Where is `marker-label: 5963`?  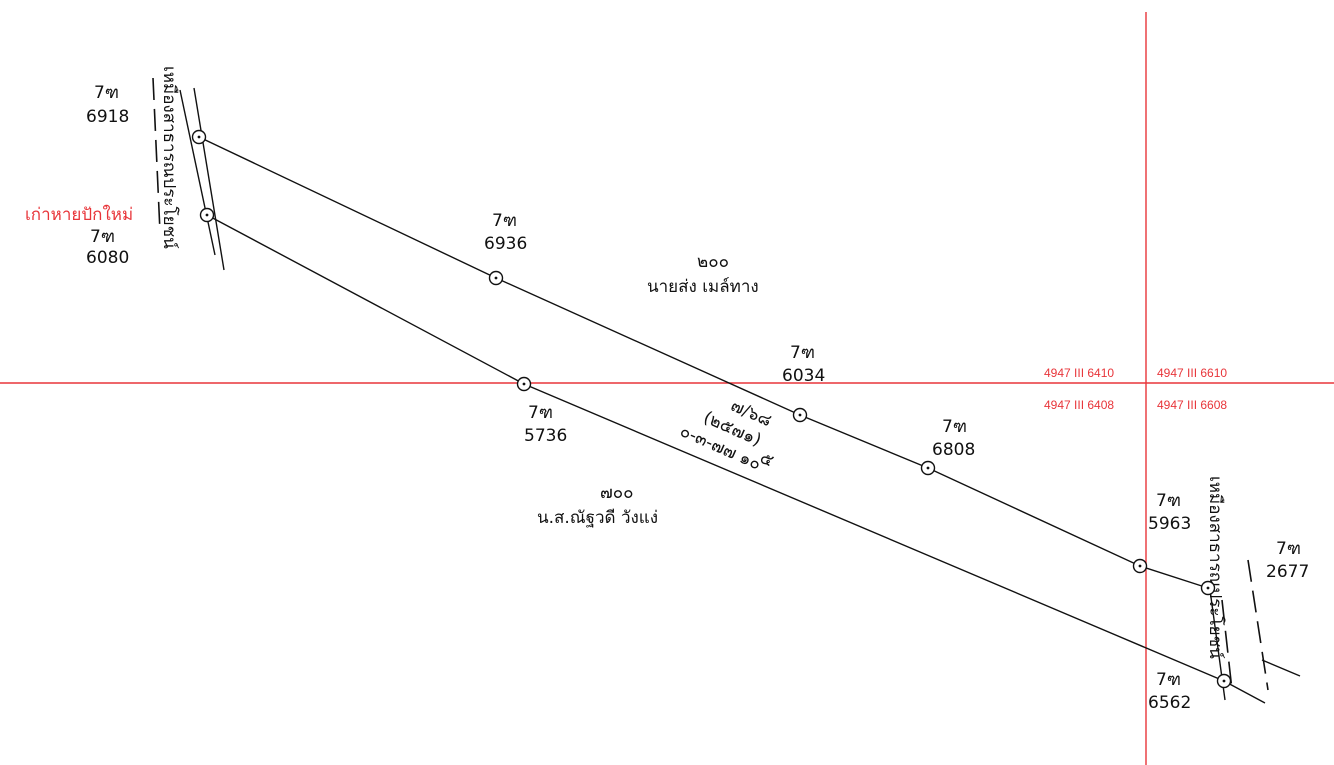 marker-label: 5963 is located at coordinates (1169, 524).